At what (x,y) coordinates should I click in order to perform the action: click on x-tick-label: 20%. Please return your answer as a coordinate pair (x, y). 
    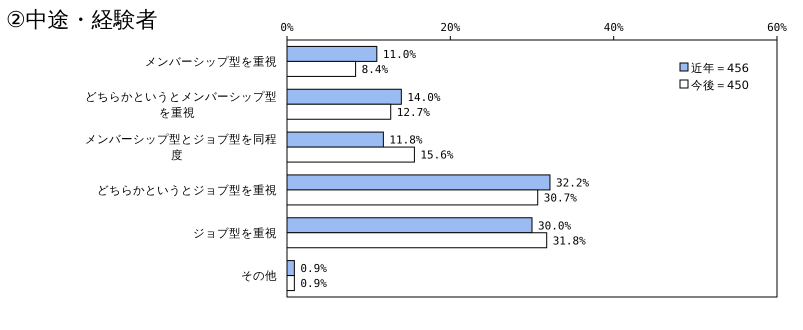
    Looking at the image, I should click on (450, 27).